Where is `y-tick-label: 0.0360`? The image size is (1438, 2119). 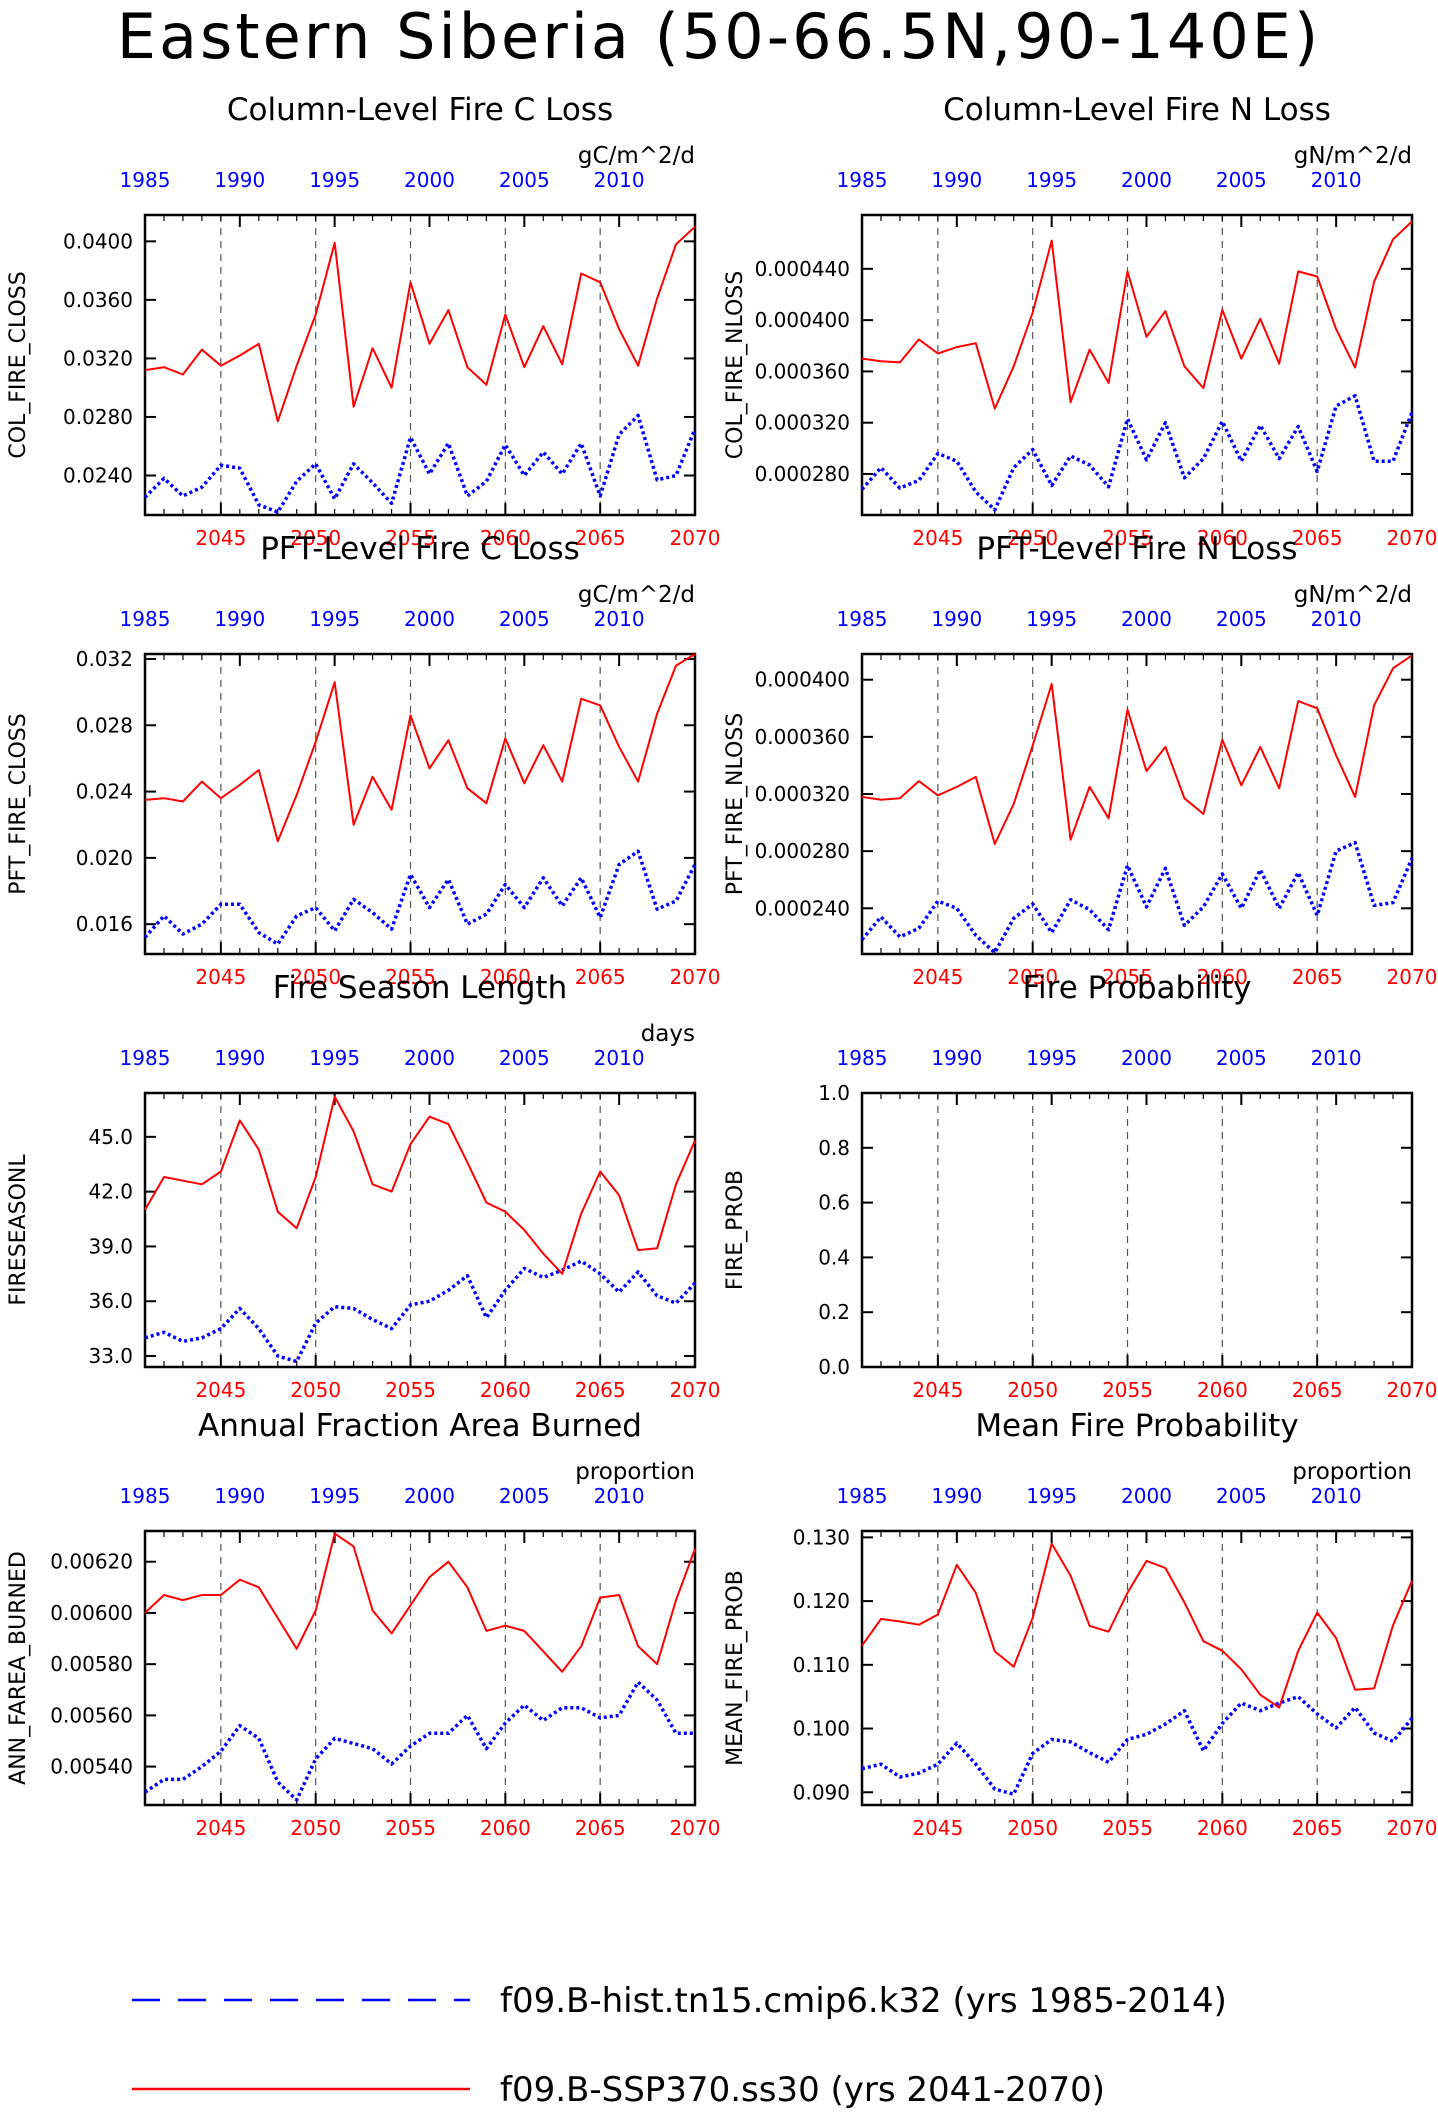
y-tick-label: 0.0360 is located at coordinates (98, 300).